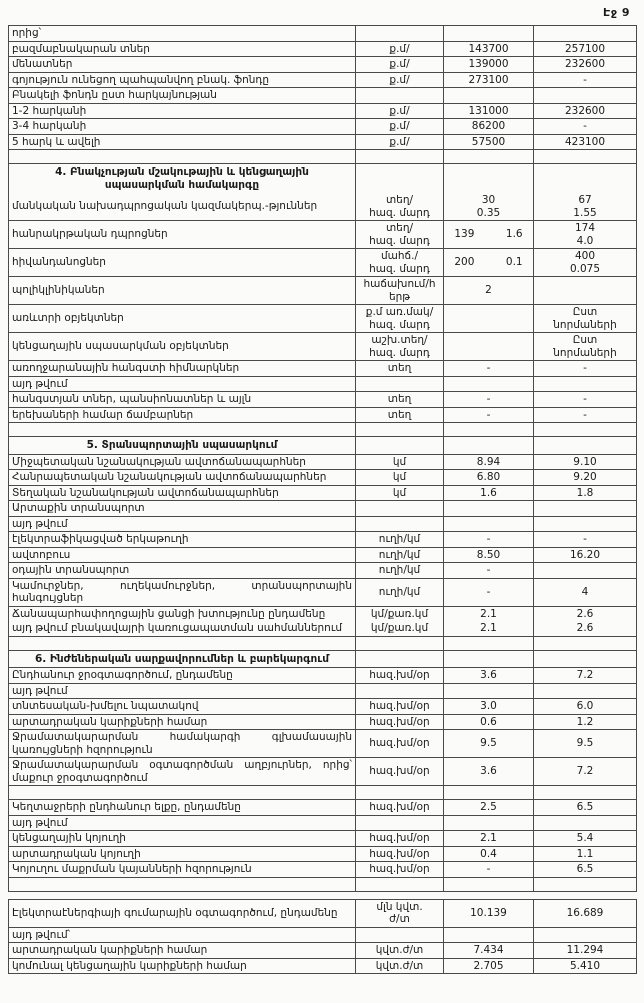  Describe the element at coordinates (182, 539) in the screenshot. I see `row-label: էլեկտրաֆիկացված երկաթուղի` at that location.